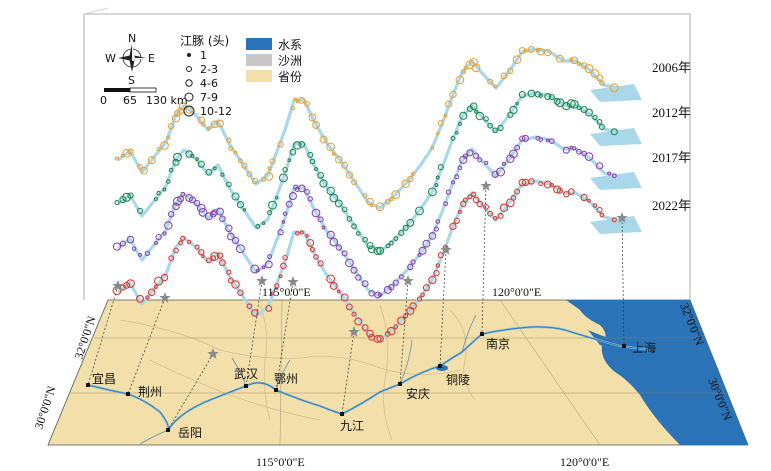 This screenshot has height=471, width=771. I want to click on east-sea, so click(657, 372).